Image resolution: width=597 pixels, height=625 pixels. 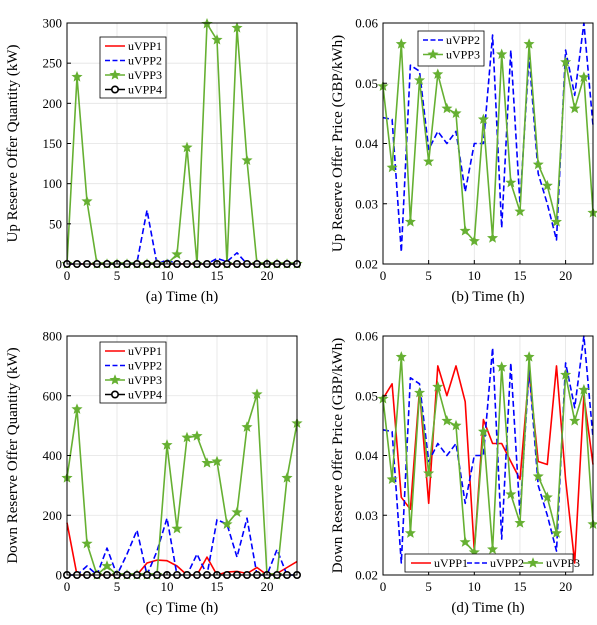 I want to click on series-line, so click(x=488, y=142).